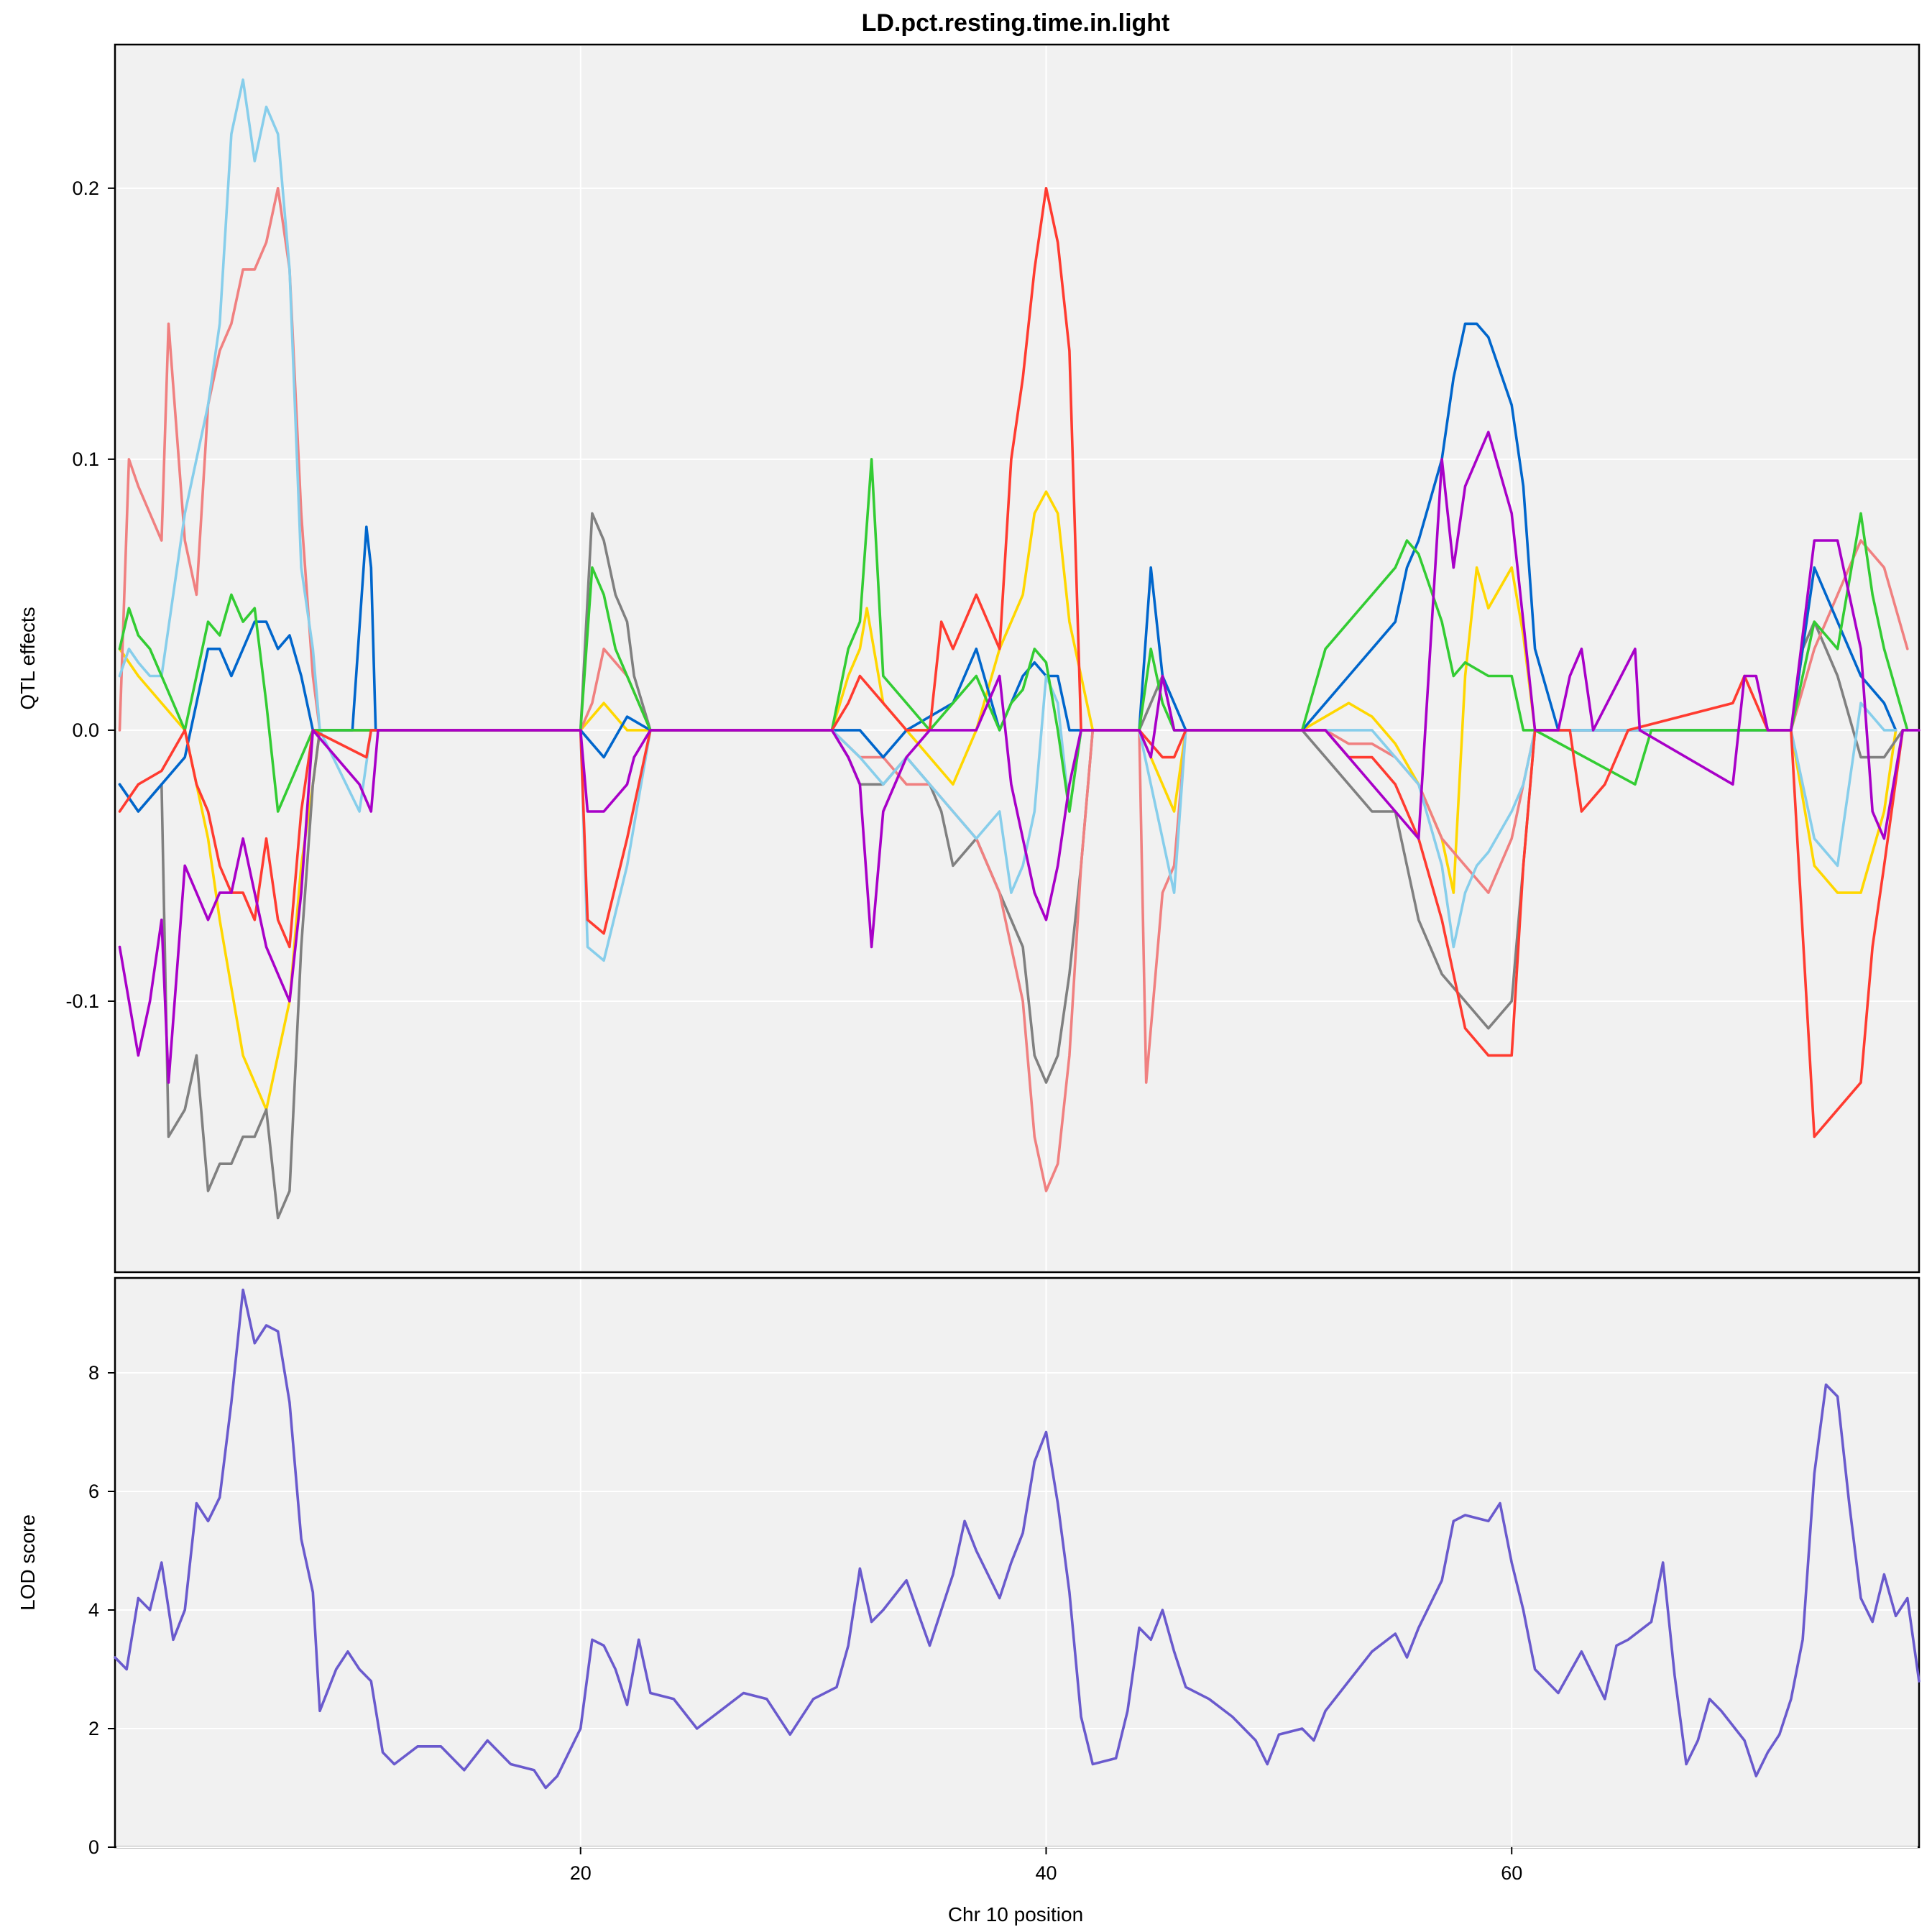 The height and width of the screenshot is (1932, 1932). I want to click on lod-y-axis-title: LOD score, so click(28, 1562).